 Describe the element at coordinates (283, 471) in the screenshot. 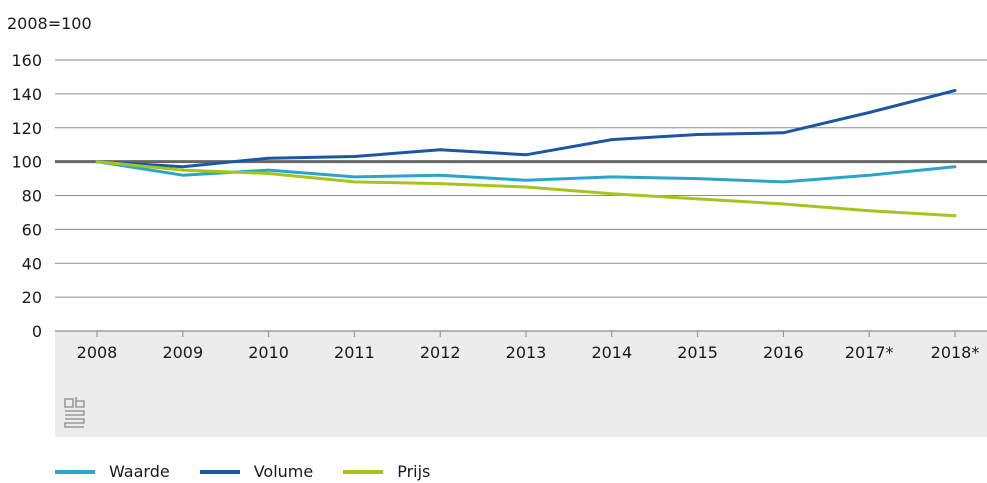

I see `legend-label: Volume` at that location.